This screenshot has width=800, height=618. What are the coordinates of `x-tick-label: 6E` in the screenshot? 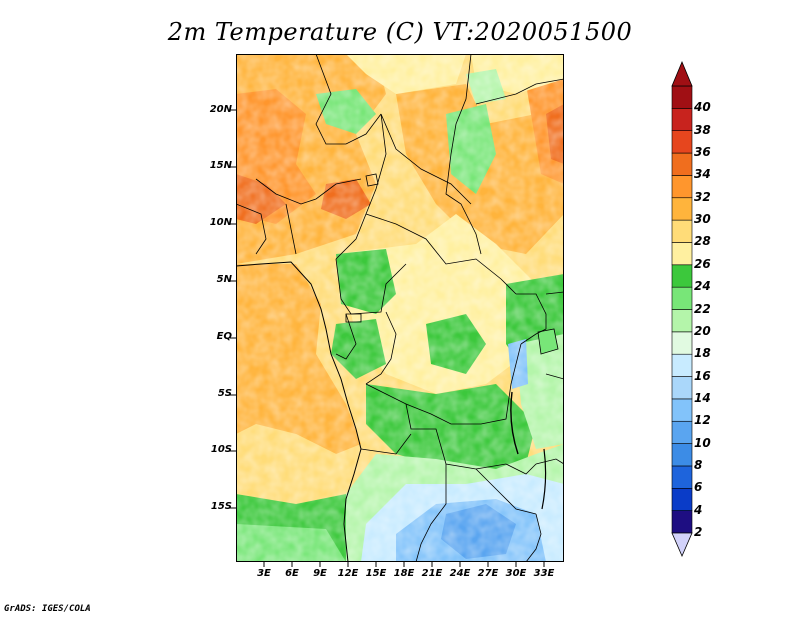 It's located at (292, 573).